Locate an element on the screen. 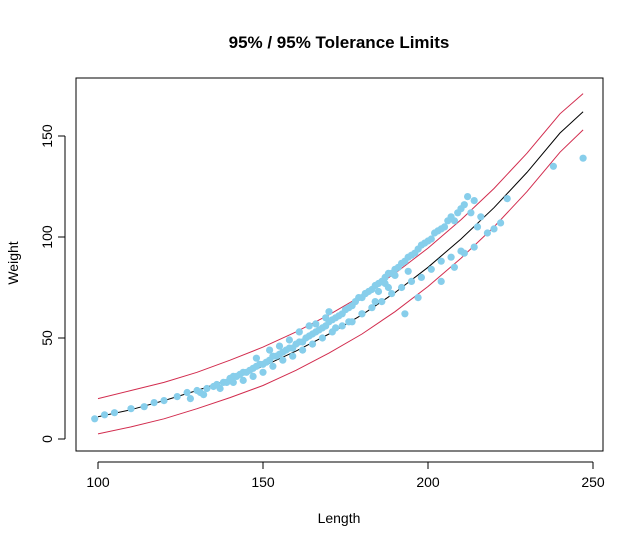 The image size is (643, 551). x-tick-label: 150 is located at coordinates (263, 482).